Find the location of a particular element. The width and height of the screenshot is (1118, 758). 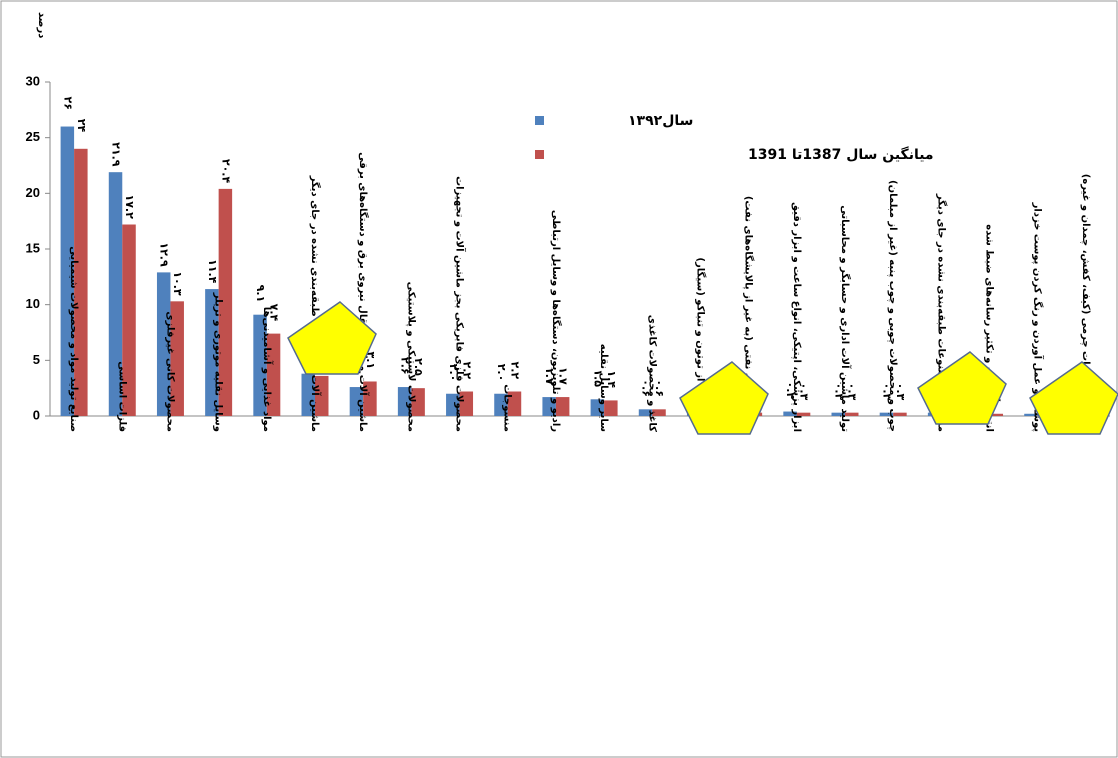

y-tick-label: 25 is located at coordinates (33, 136).